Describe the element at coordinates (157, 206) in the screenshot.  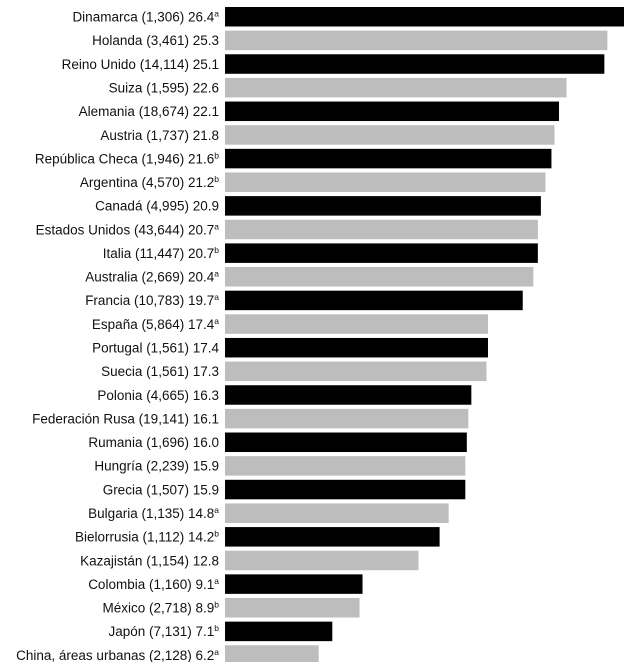
I see `bar-label: Canadá (4,995) 20.9` at that location.